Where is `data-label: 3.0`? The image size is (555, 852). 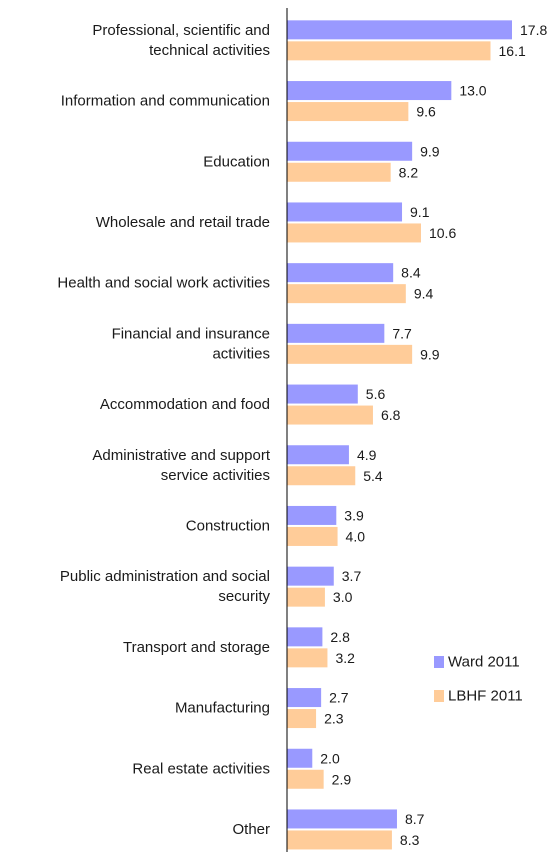 data-label: 3.0 is located at coordinates (343, 597).